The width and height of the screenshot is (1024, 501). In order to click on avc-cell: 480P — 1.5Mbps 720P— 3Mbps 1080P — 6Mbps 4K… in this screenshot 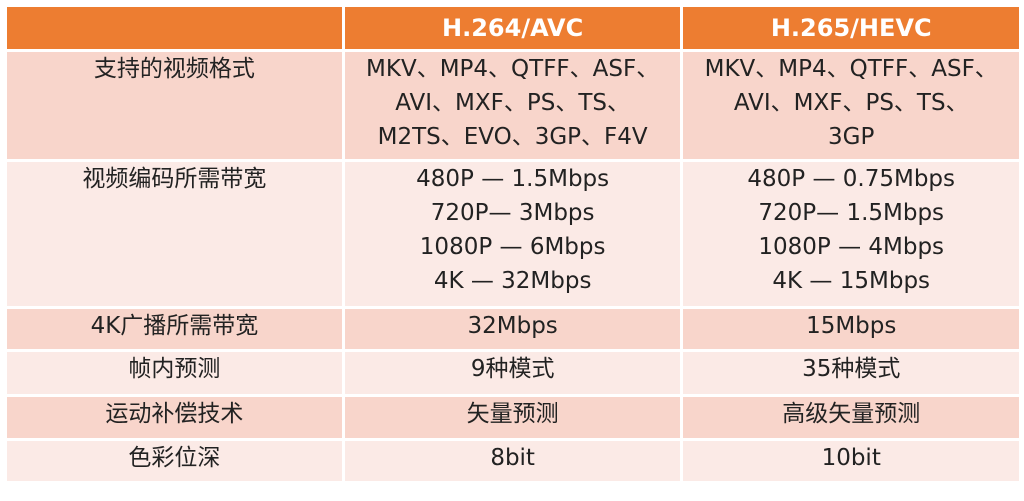, I will do `click(512, 234)`.